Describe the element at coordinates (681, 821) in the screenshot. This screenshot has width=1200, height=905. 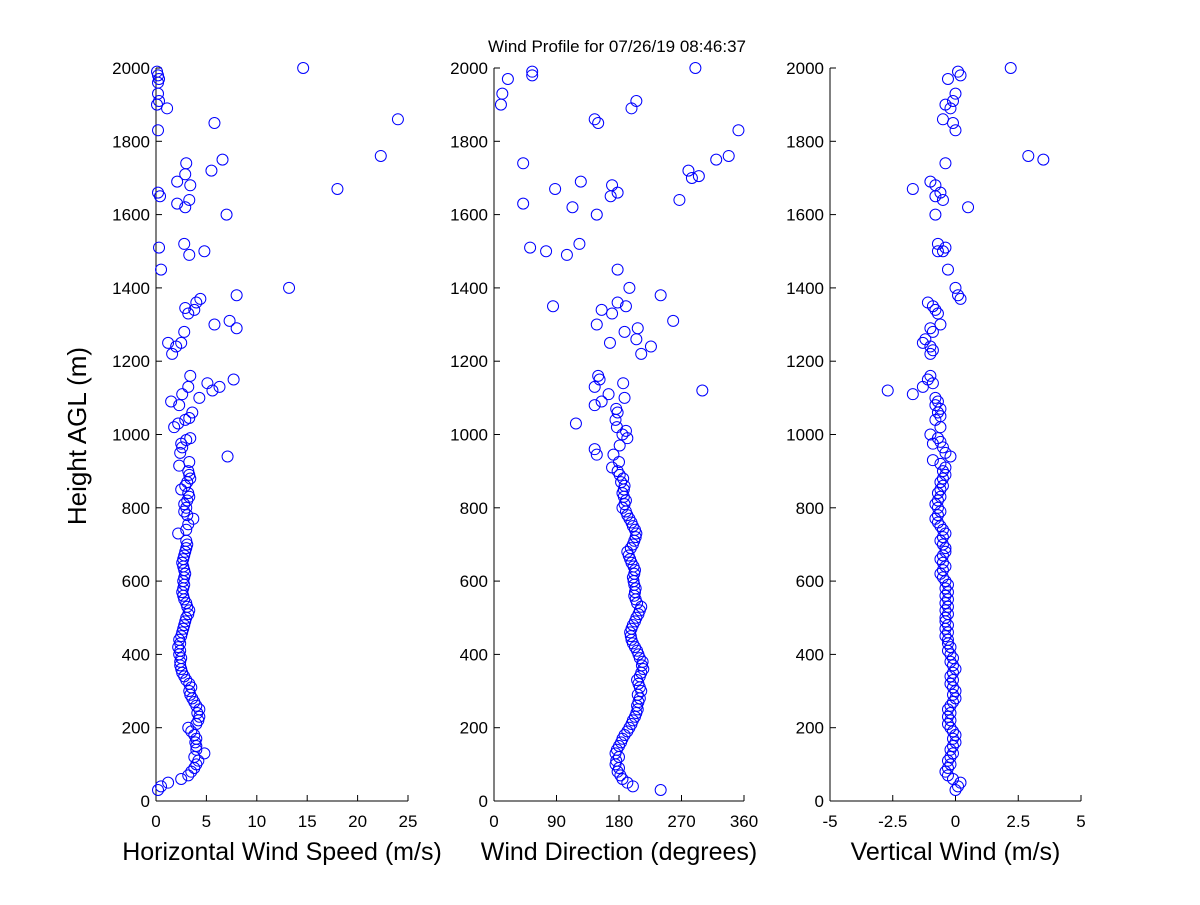
I see `x-tick-label: 270` at that location.